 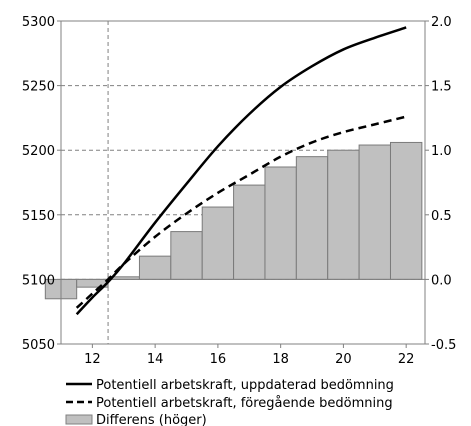 What do you see at coordinates (38, 87) in the screenshot?
I see `y-left-tick-label: 5250` at bounding box center [38, 87].